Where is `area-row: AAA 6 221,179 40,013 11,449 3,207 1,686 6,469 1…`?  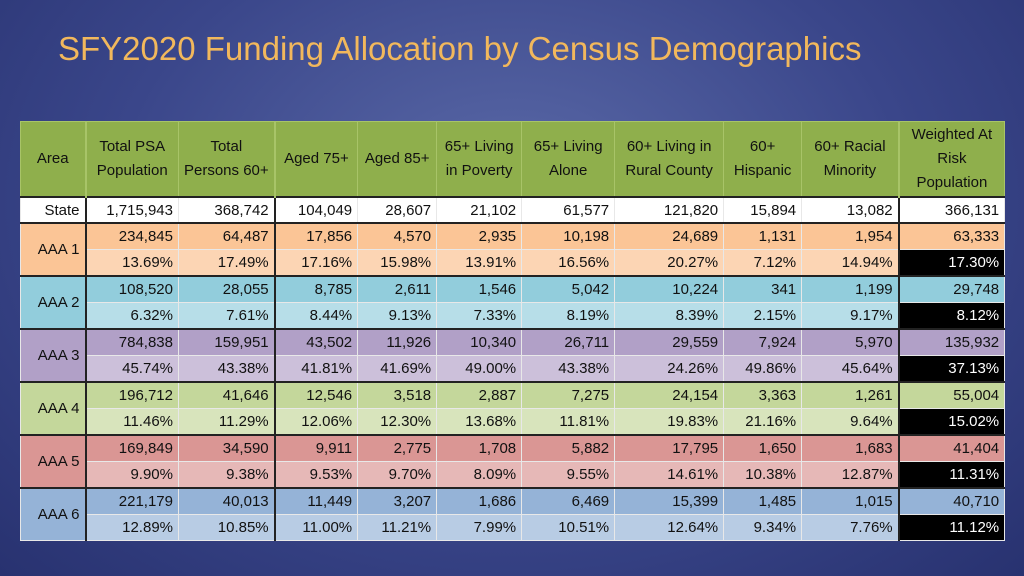
area-row: AAA 6 221,179 40,013 11,449 3,207 1,686 6,469 1… is located at coordinates (513, 514).